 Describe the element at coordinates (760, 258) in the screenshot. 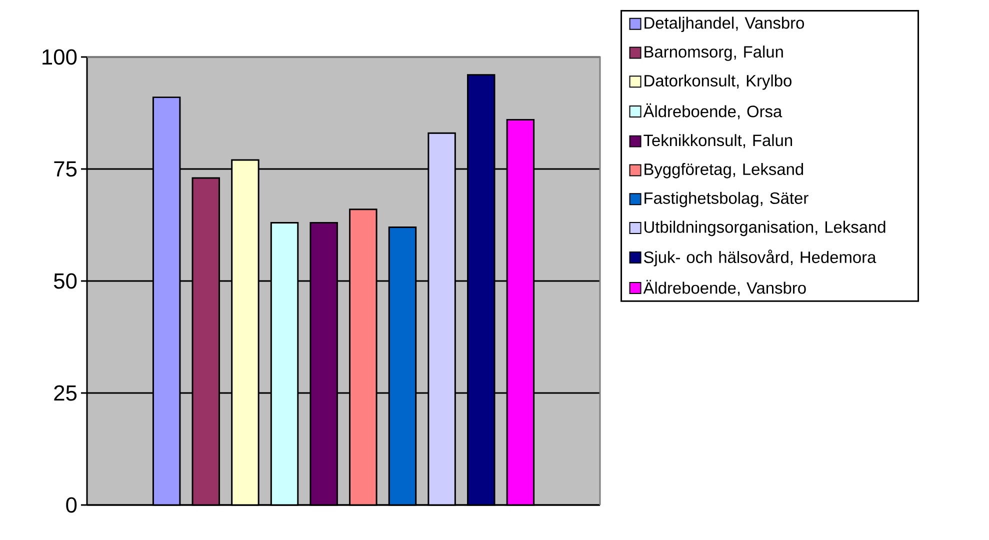

I see `legend-label: Sjuk- och hälsovård, Hedemora` at that location.